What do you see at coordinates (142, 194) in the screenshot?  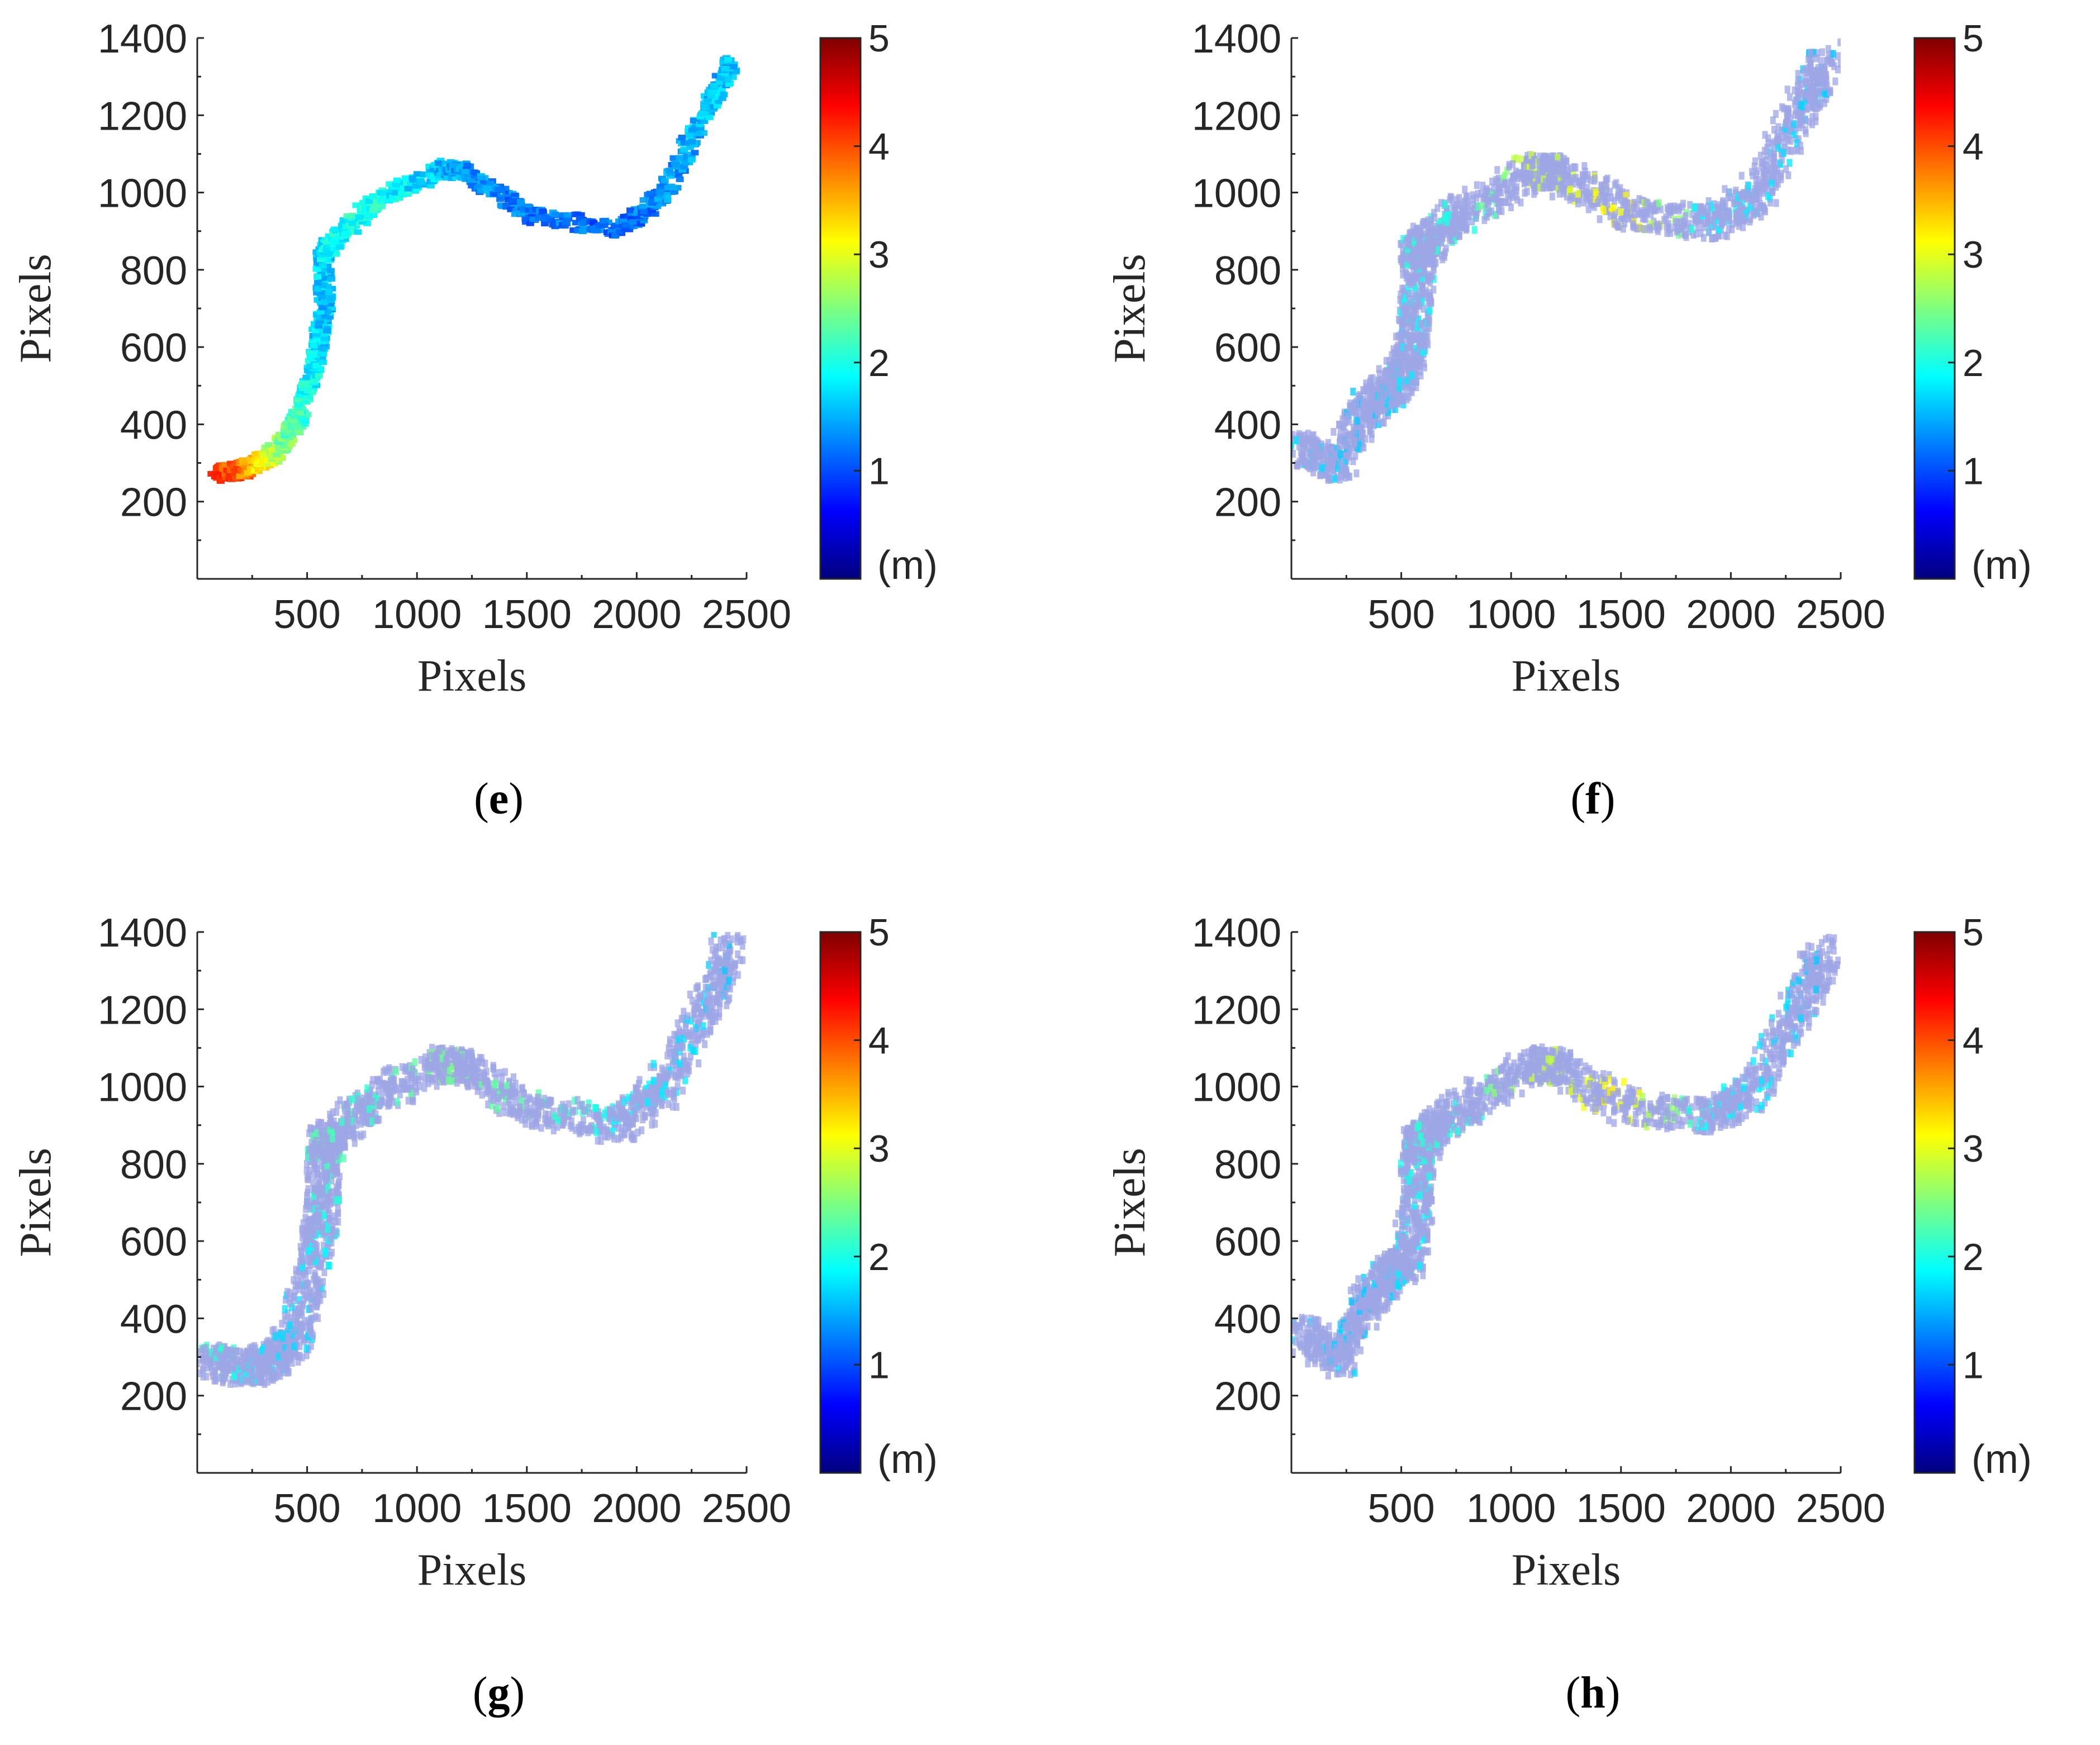 I see `y-tick-label: 1000` at bounding box center [142, 194].